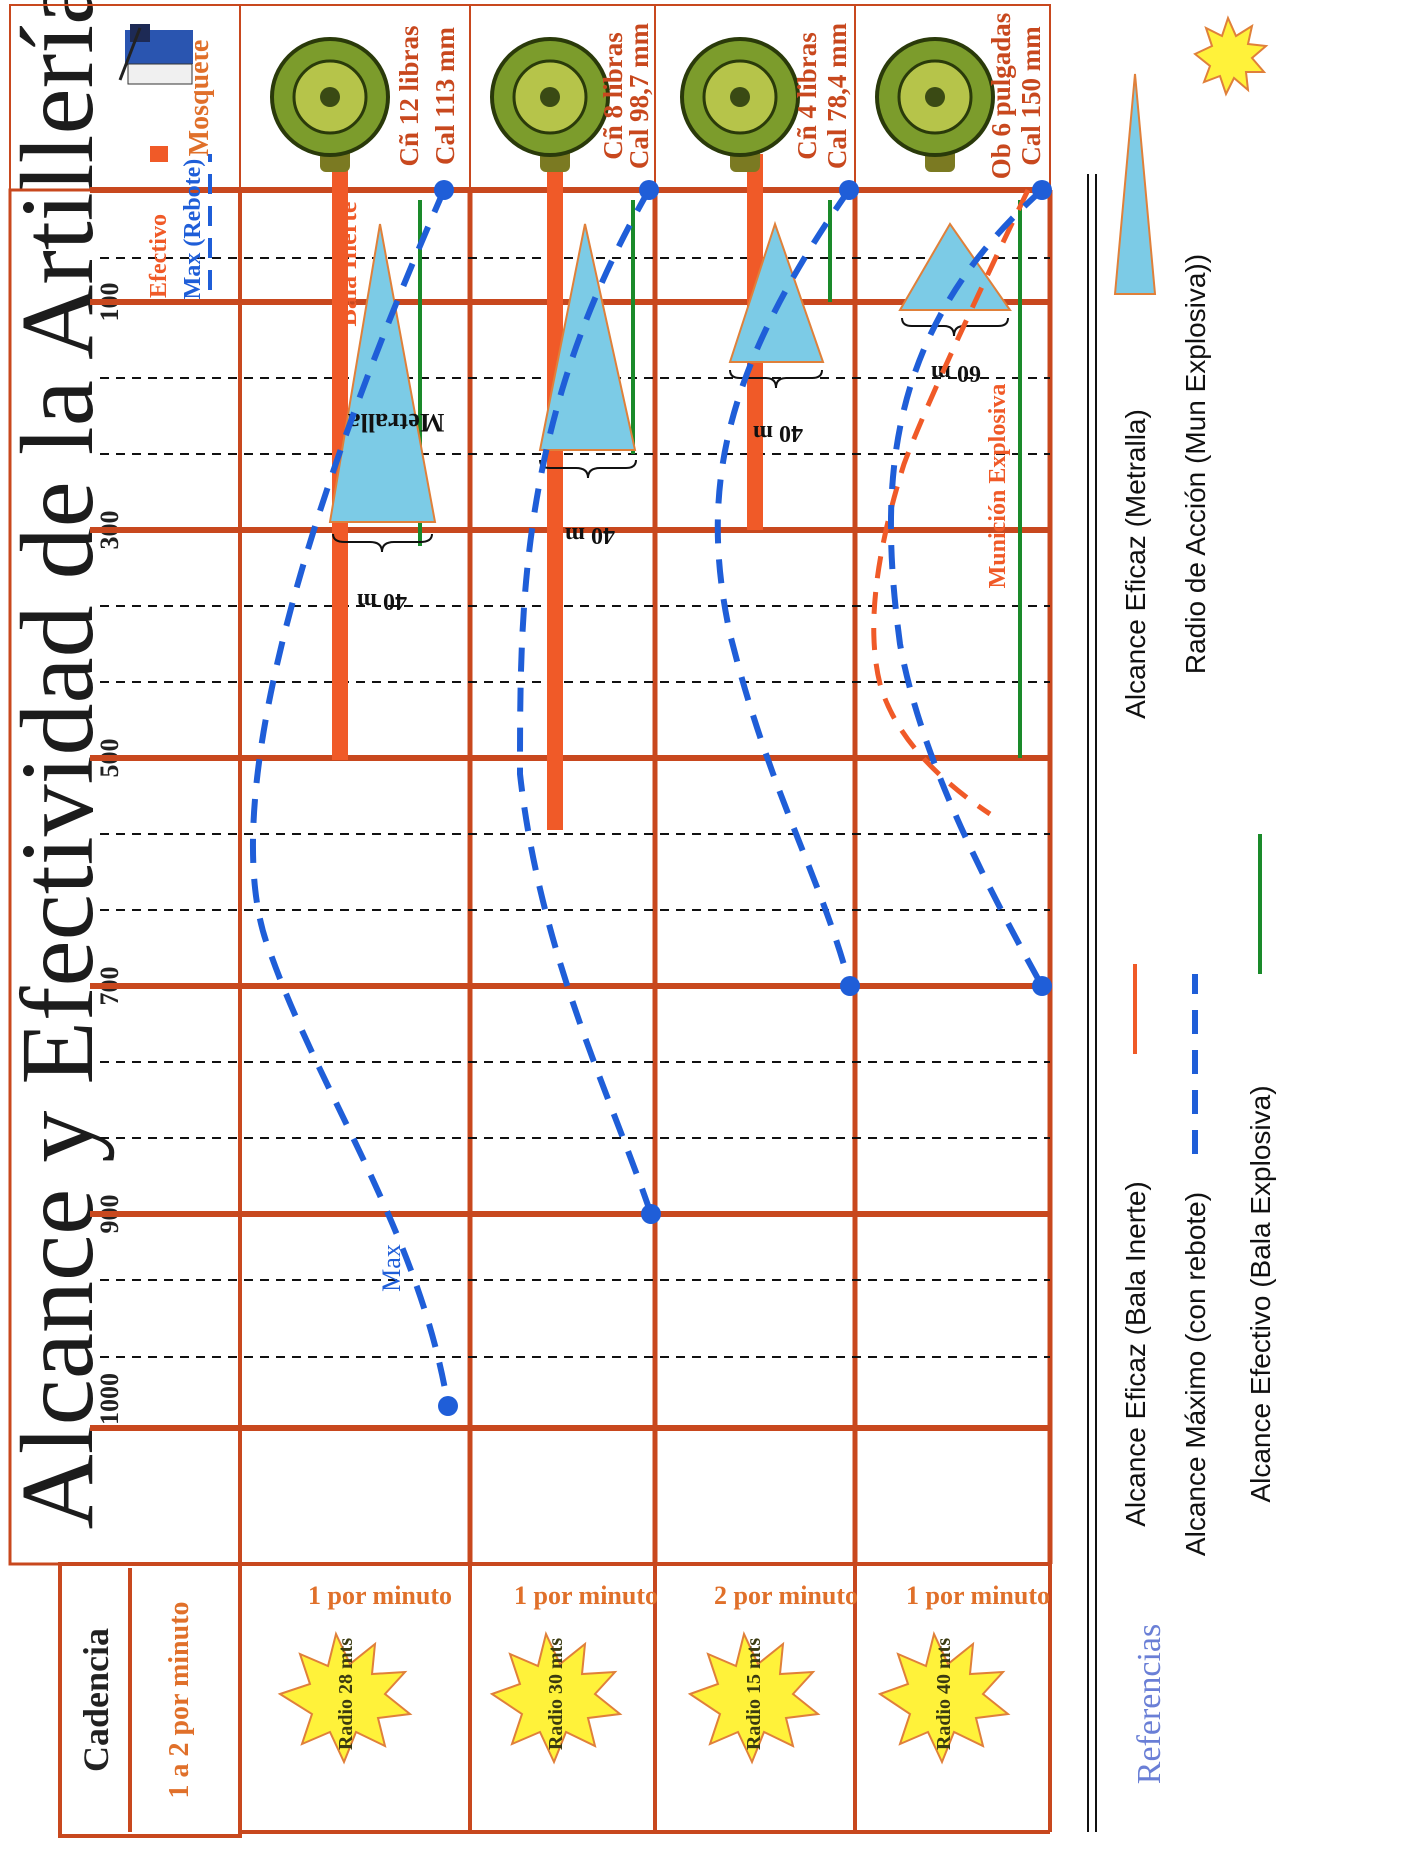  Describe the element at coordinates (109, 1399) in the screenshot. I see `tick-1000: 1000` at that location.